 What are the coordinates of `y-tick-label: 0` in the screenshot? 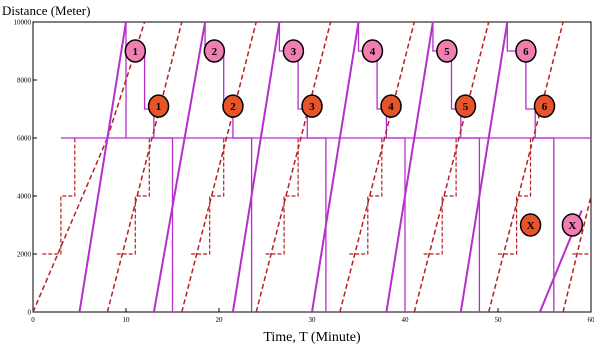 It's located at (30, 313).